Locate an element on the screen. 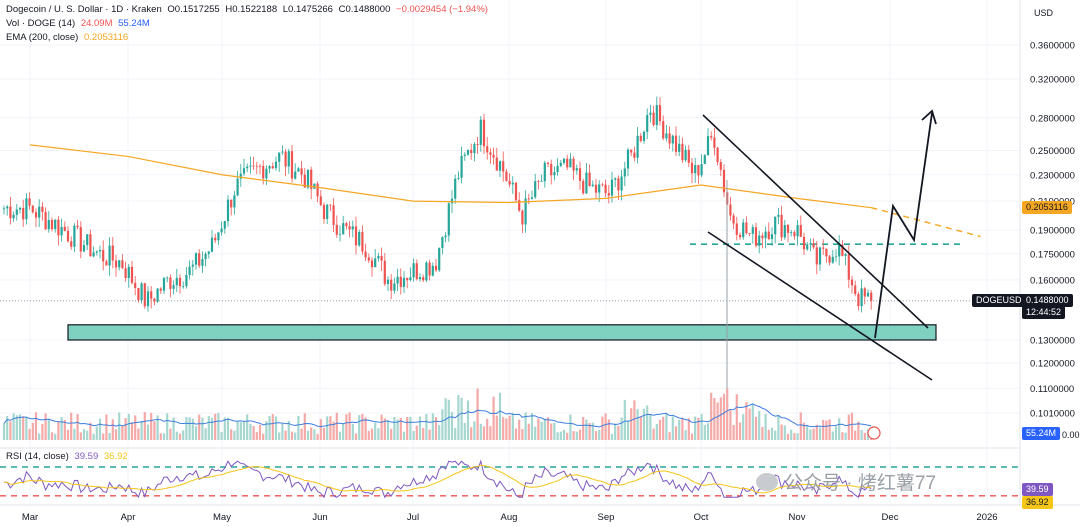  rsi-ma-legend-value: 36.92 is located at coordinates (115, 456).